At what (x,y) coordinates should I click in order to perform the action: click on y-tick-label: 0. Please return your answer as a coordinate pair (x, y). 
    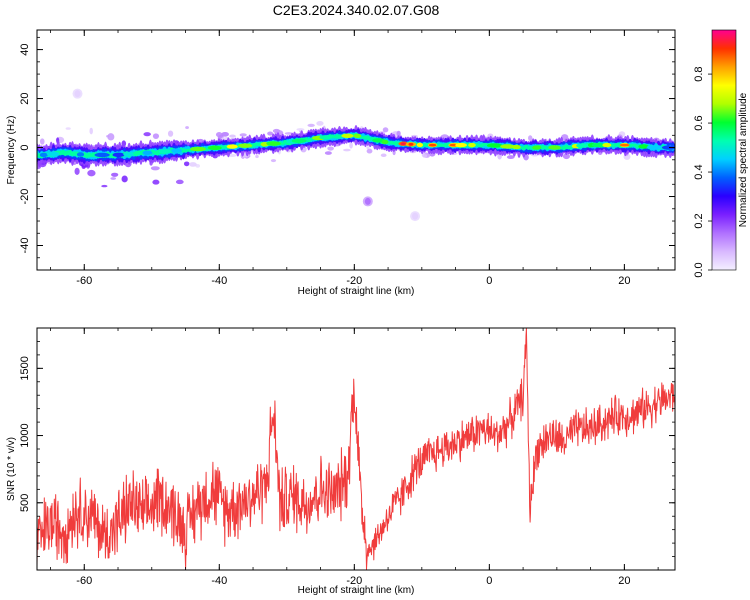
    Looking at the image, I should click on (25, 147).